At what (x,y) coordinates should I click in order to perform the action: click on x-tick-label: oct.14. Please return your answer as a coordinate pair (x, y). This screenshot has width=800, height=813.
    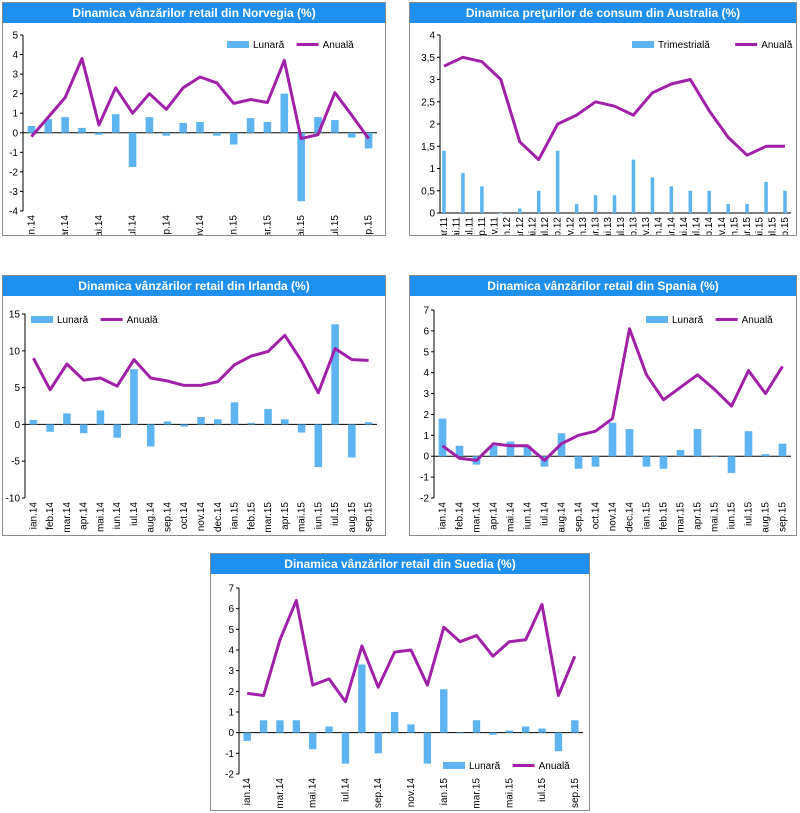
    Looking at the image, I should click on (596, 516).